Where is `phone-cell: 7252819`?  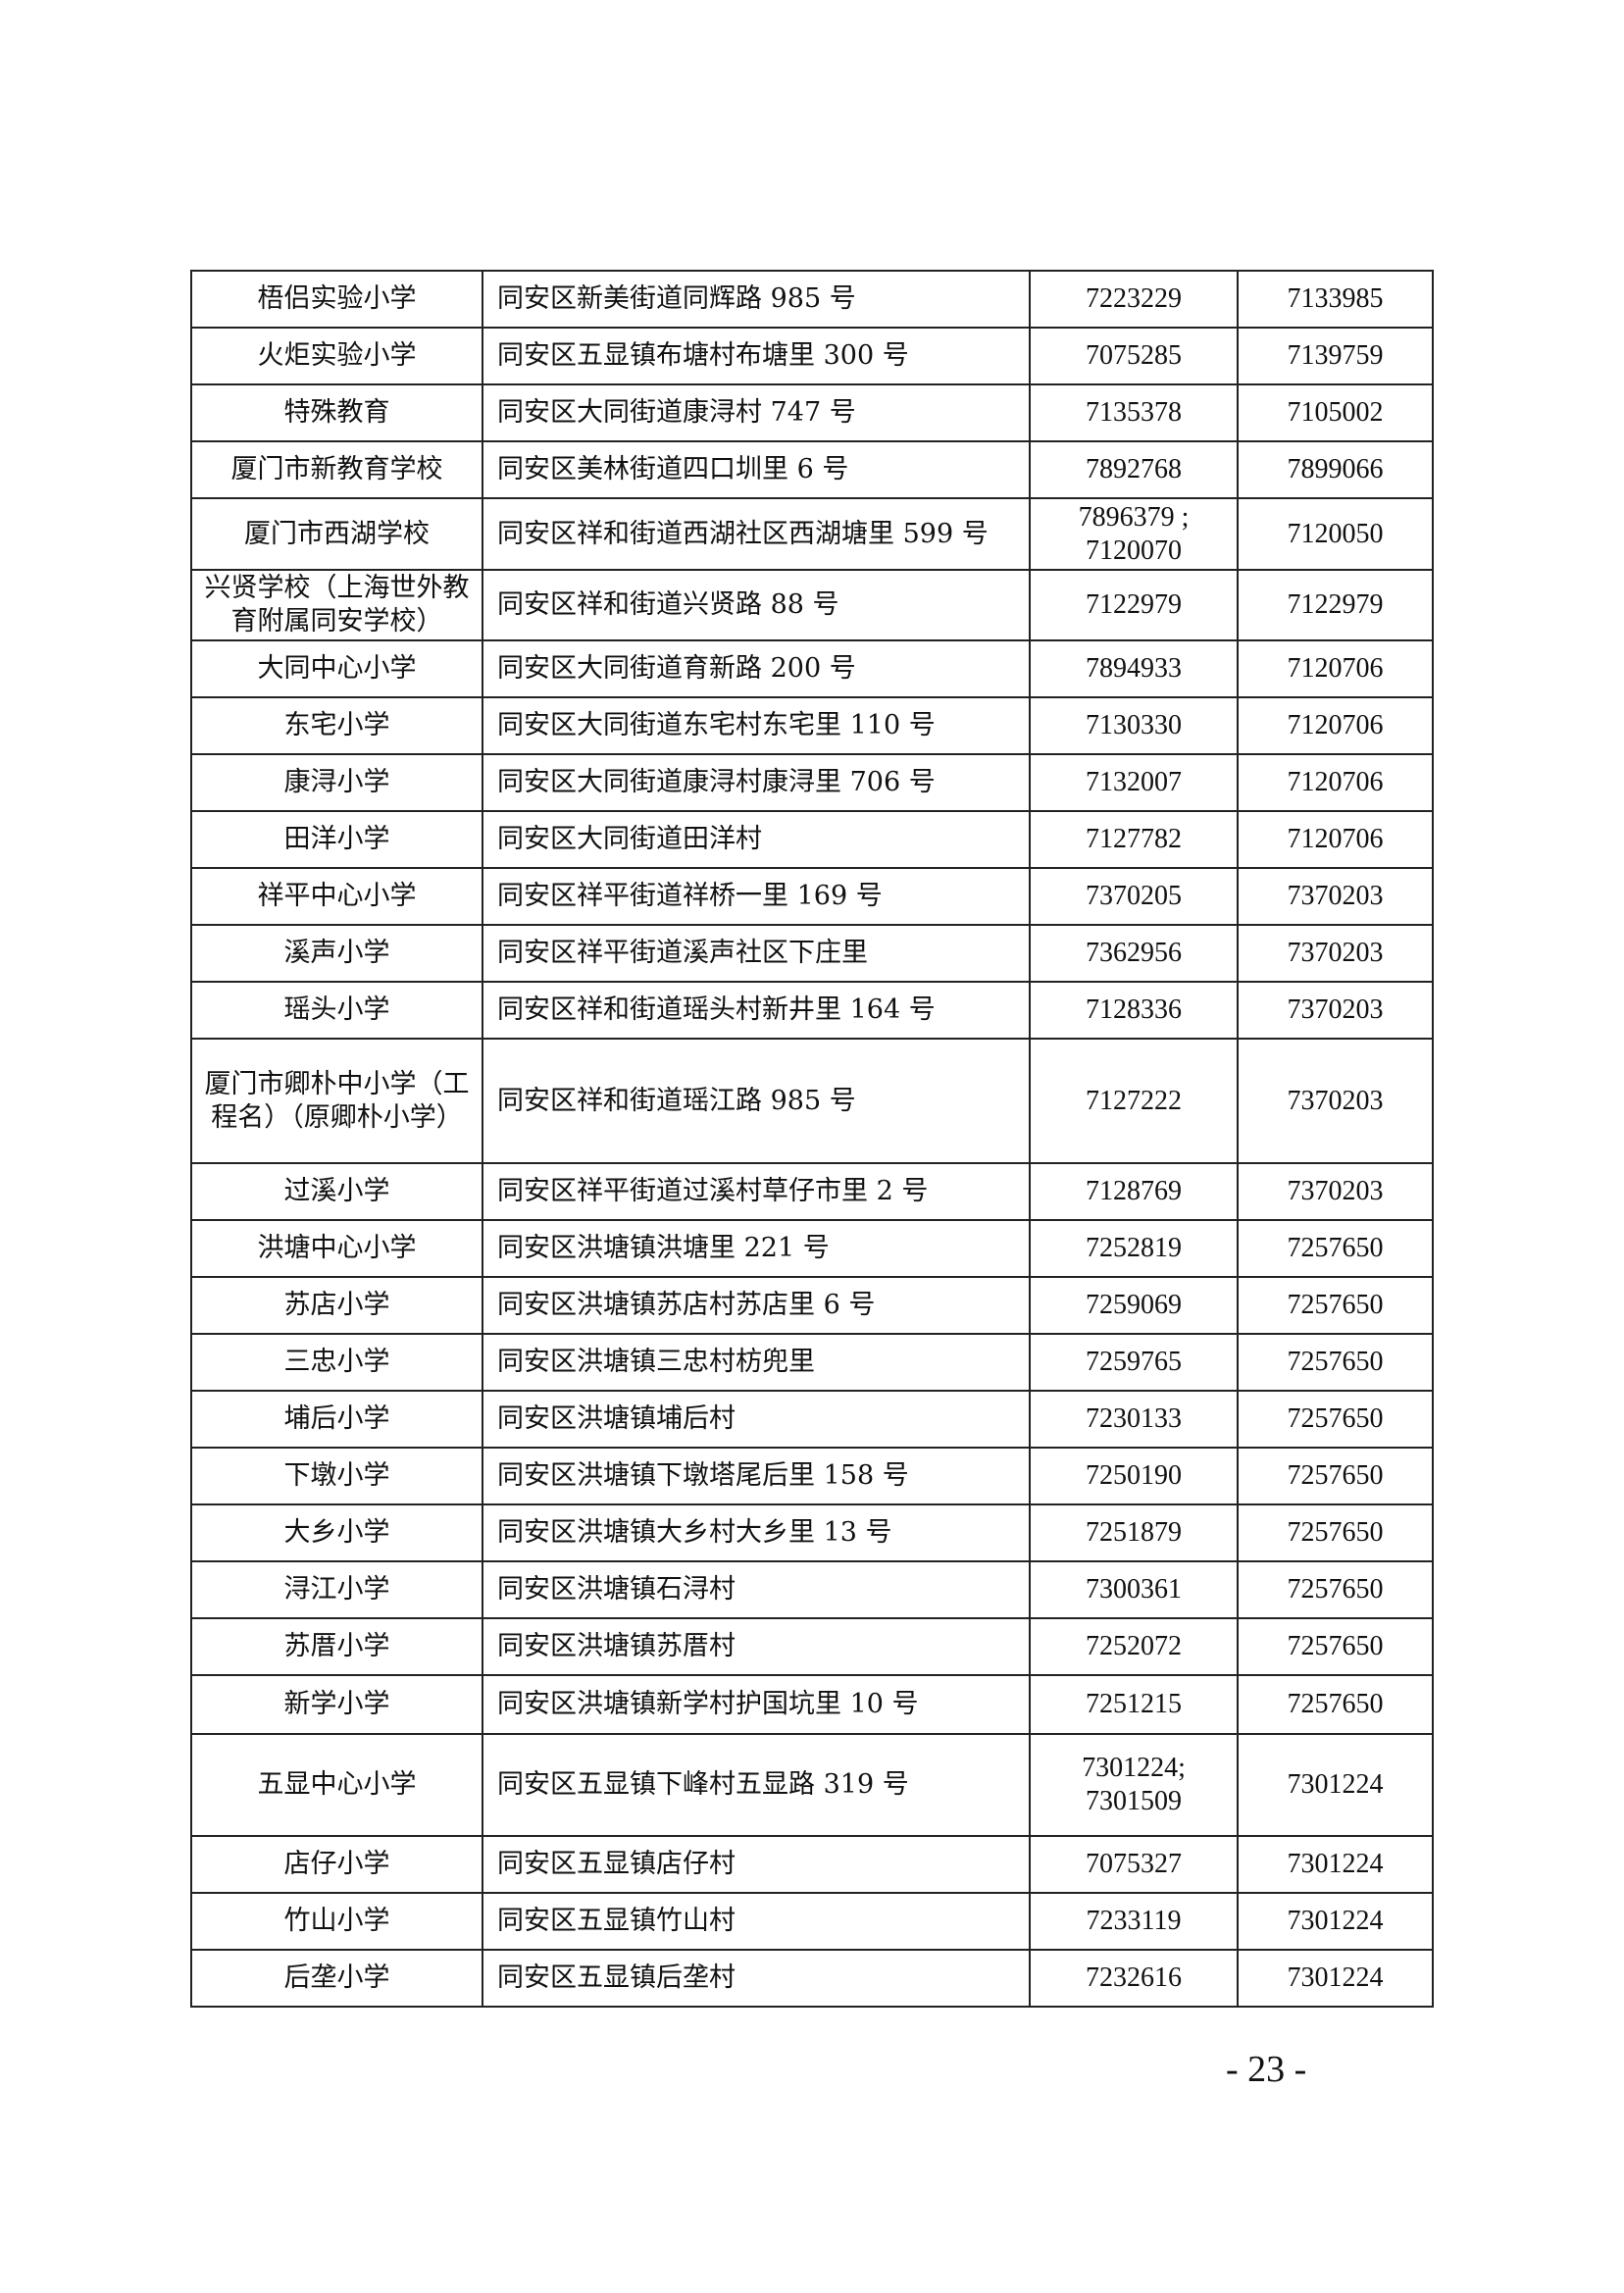 phone-cell: 7252819 is located at coordinates (1134, 1248).